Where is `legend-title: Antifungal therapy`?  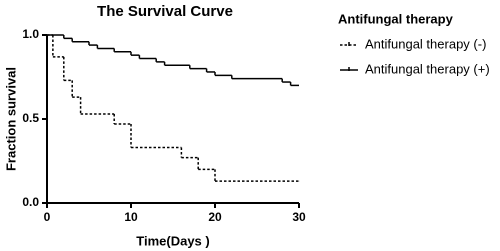
legend-title: Antifungal therapy is located at coordinates (396, 18).